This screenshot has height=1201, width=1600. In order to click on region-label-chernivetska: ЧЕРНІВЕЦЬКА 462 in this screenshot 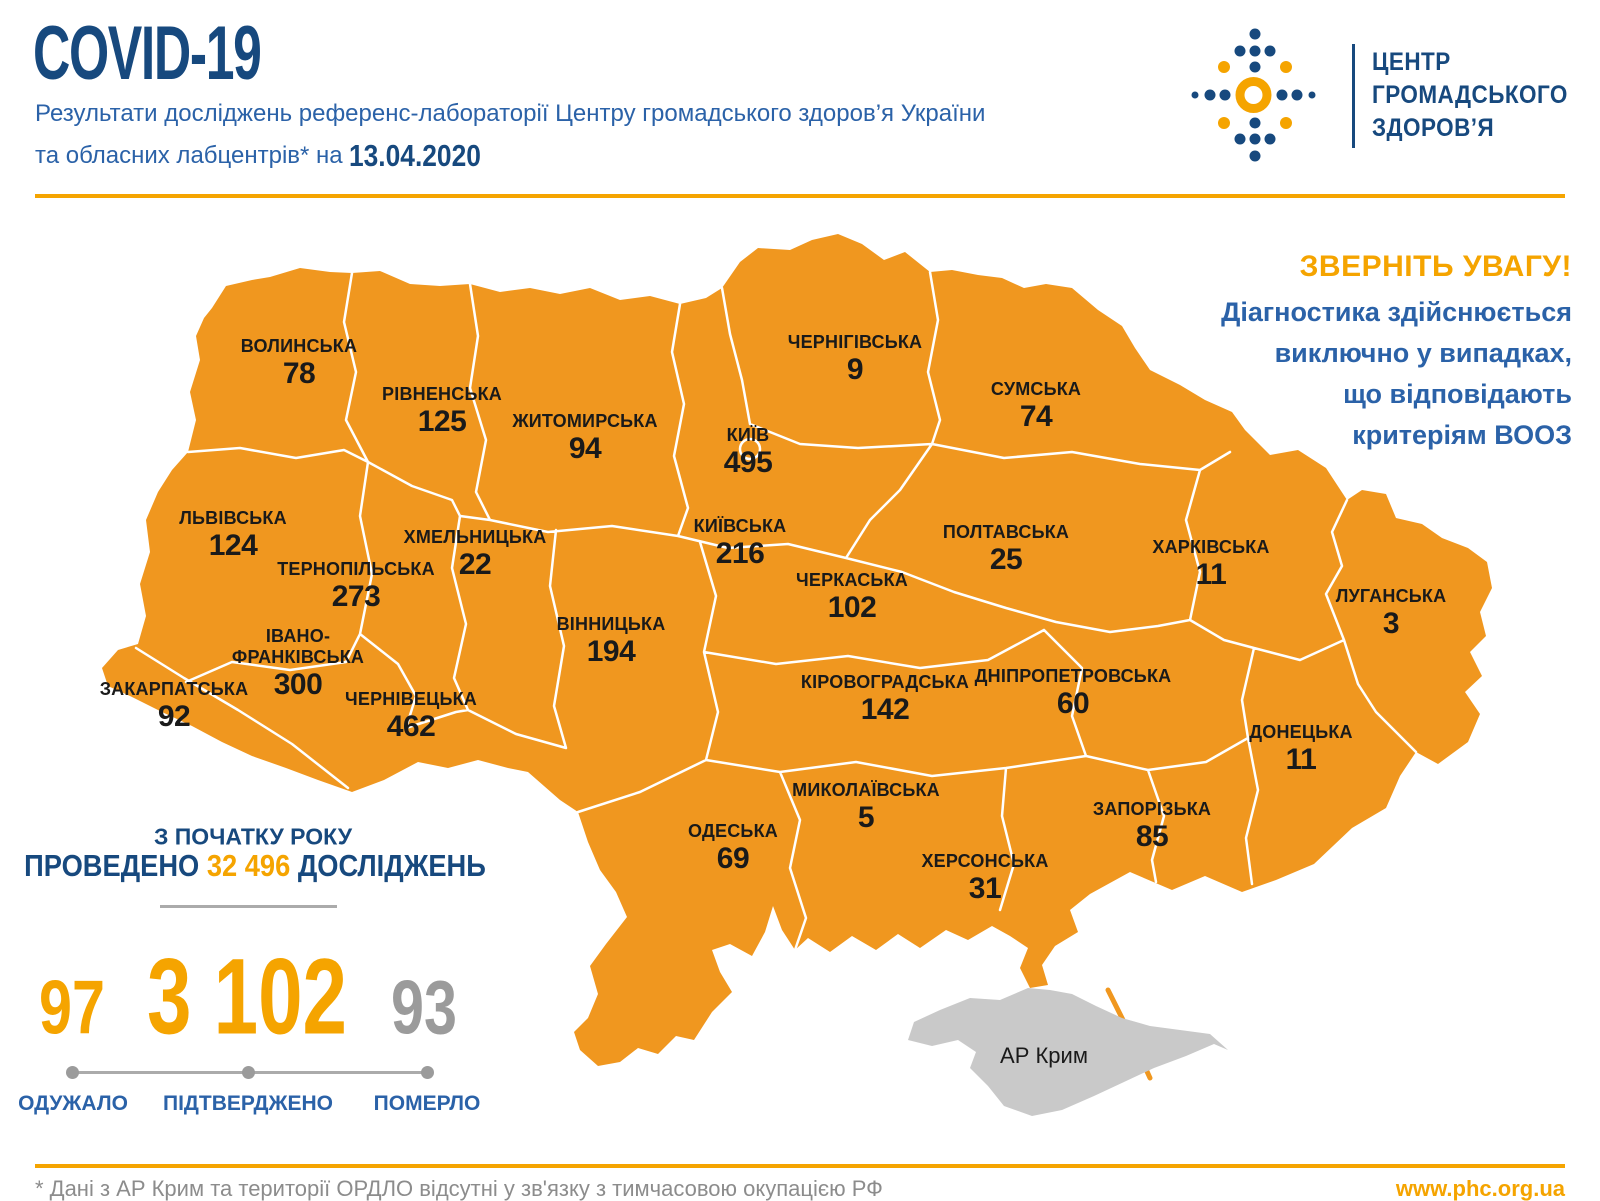, I will do `click(411, 716)`.